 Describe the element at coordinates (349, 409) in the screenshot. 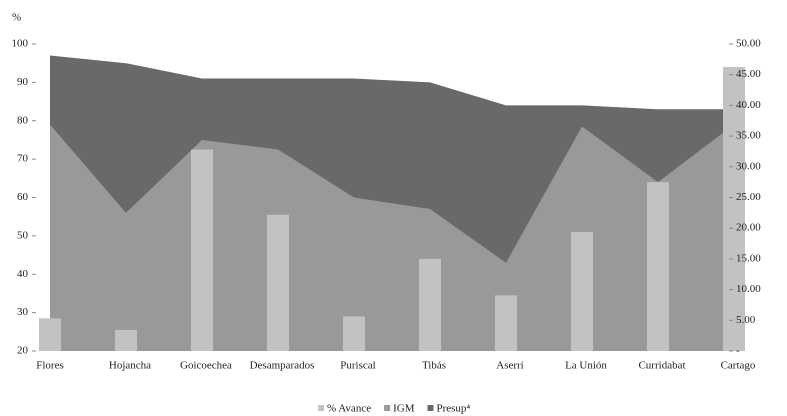

I see `legend-label: % Avance` at that location.